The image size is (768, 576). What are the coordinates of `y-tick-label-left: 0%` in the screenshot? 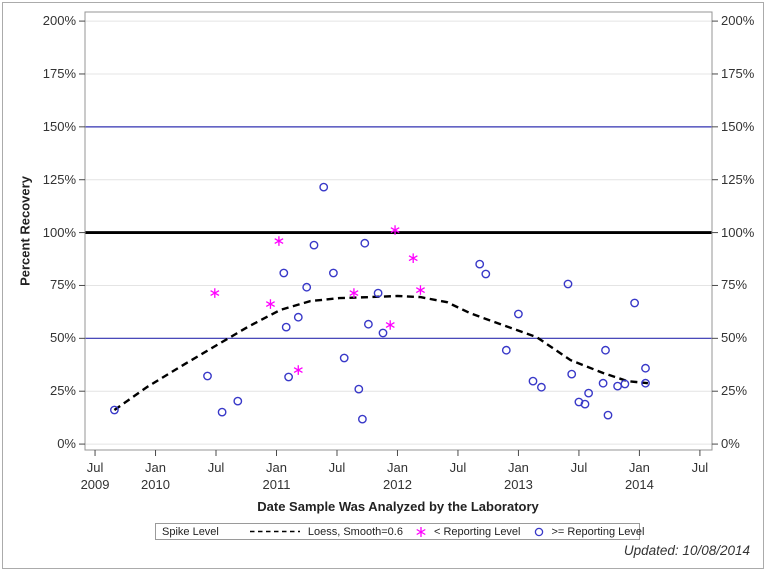 It's located at (66, 444).